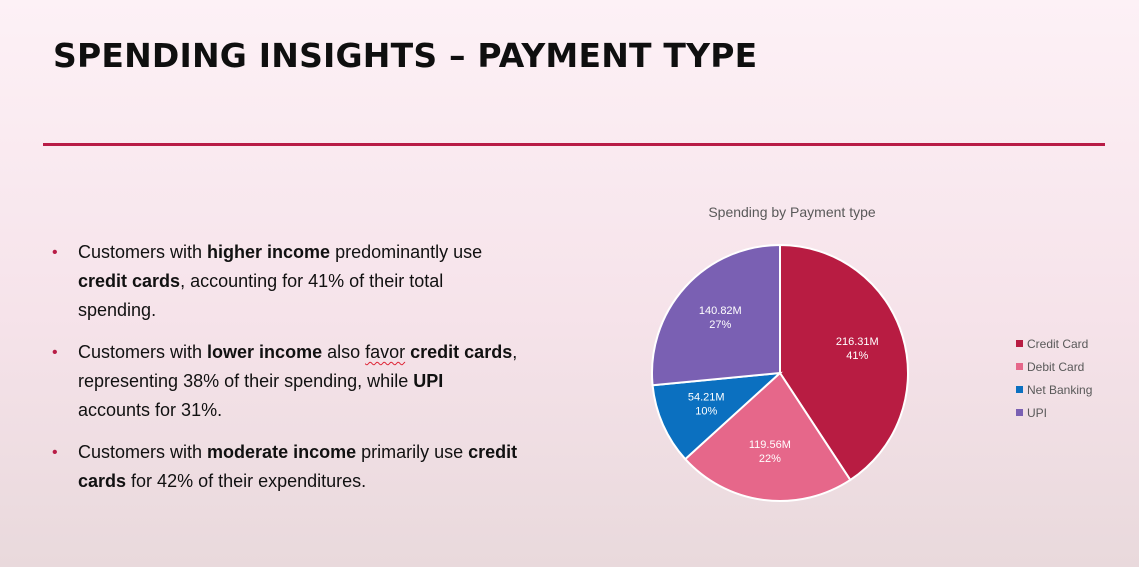  I want to click on slide-title: SPENDING INSIGHTS – PAYMENT TYPE, so click(405, 55).